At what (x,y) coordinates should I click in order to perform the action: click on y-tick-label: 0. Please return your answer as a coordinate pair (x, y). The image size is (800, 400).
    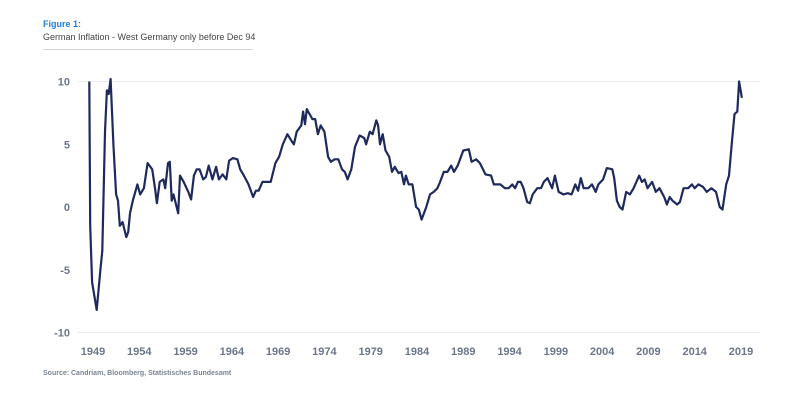
    Looking at the image, I should click on (67, 208).